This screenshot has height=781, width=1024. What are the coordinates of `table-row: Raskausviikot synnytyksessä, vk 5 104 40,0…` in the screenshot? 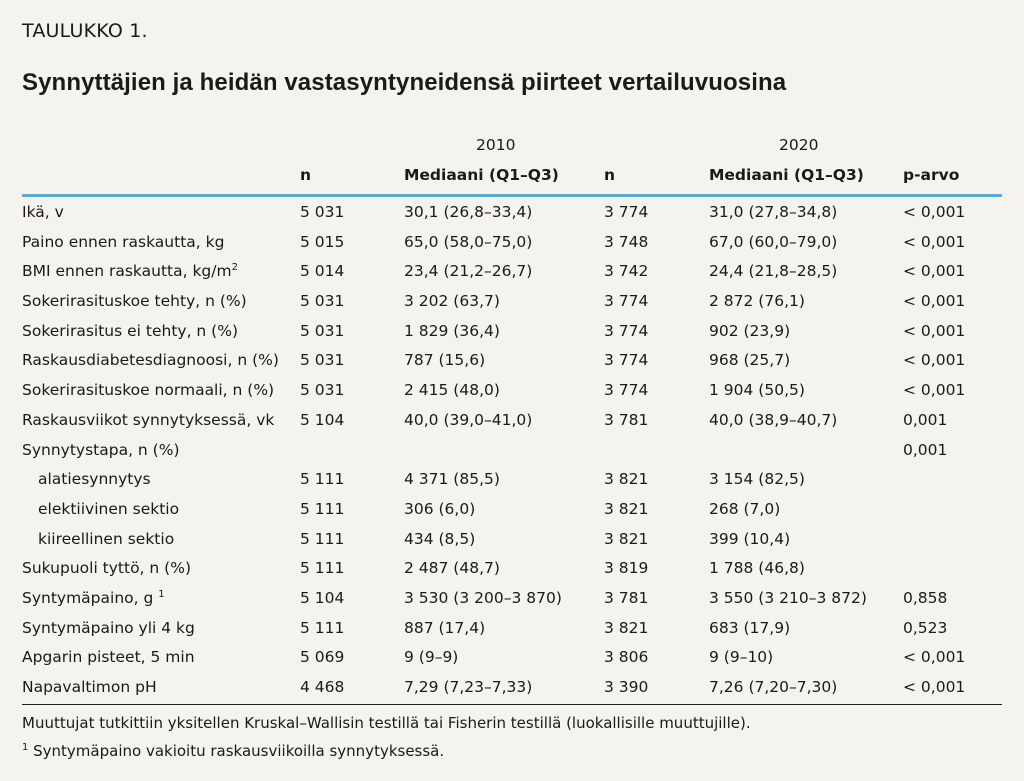 It's located at (512, 420).